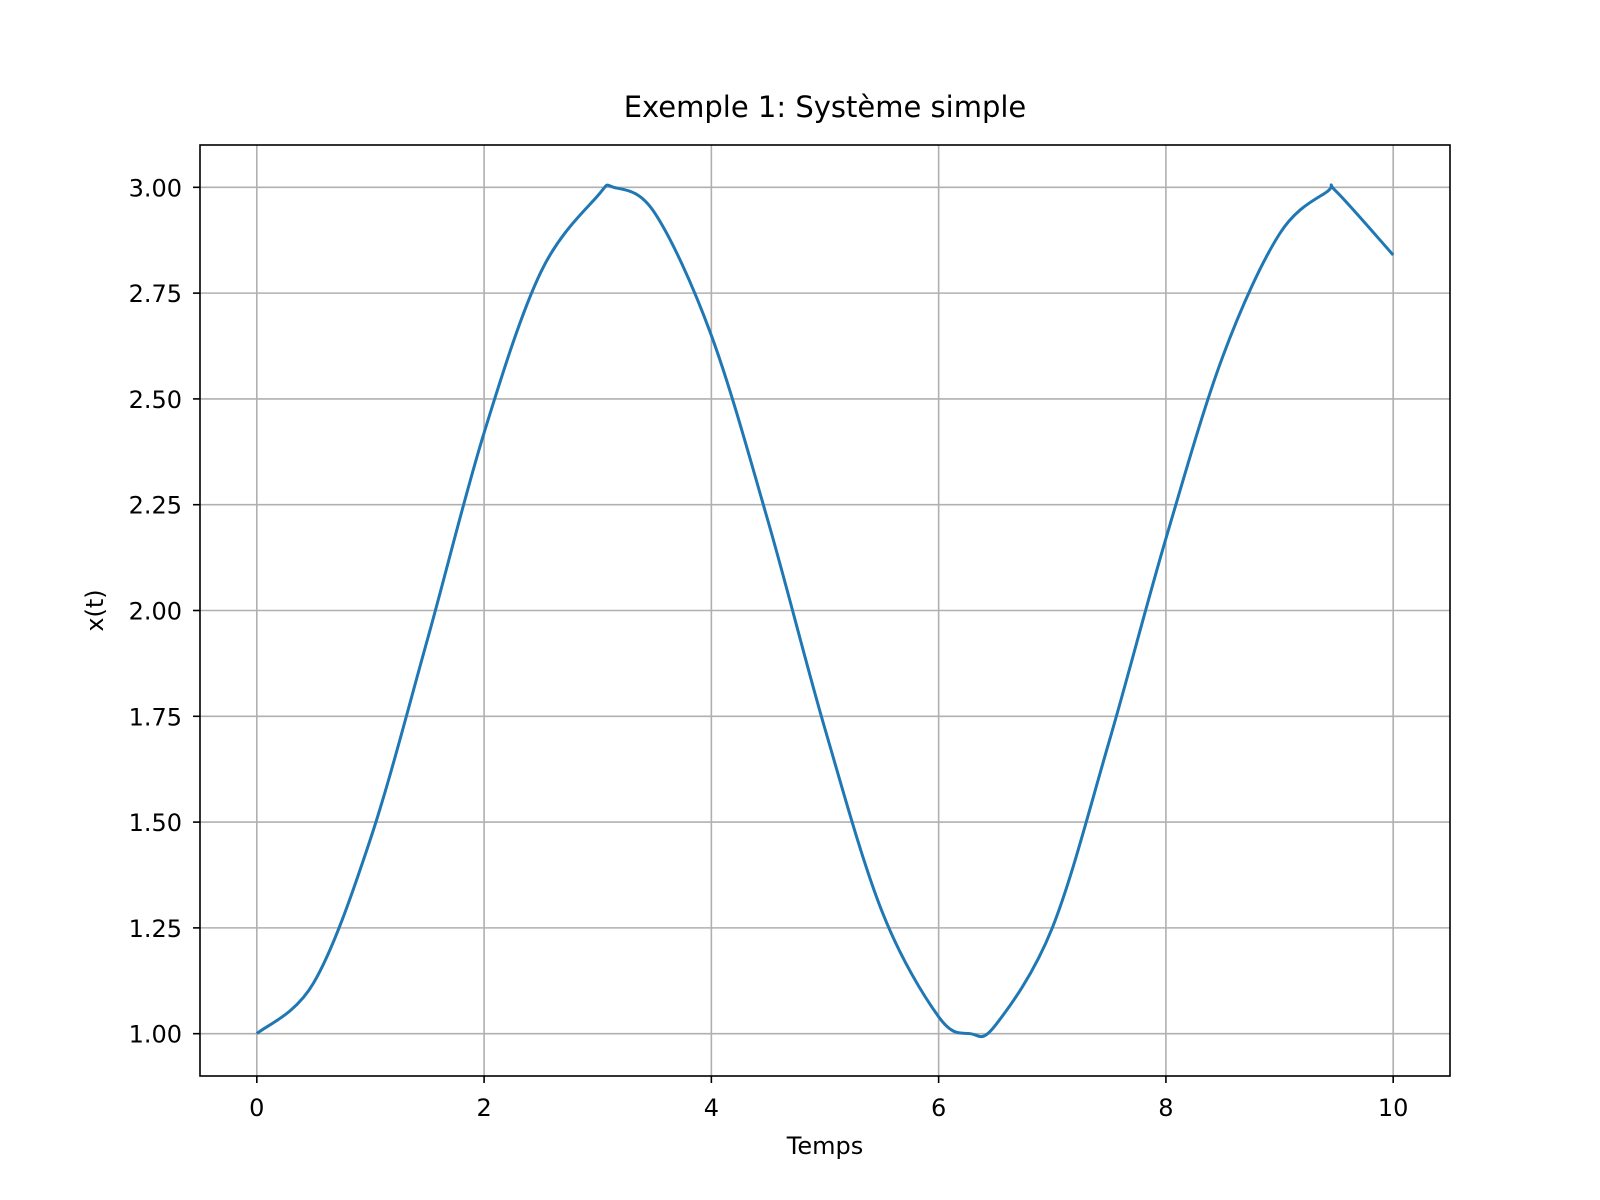  I want to click on x-tick-label: 6, so click(938, 1108).